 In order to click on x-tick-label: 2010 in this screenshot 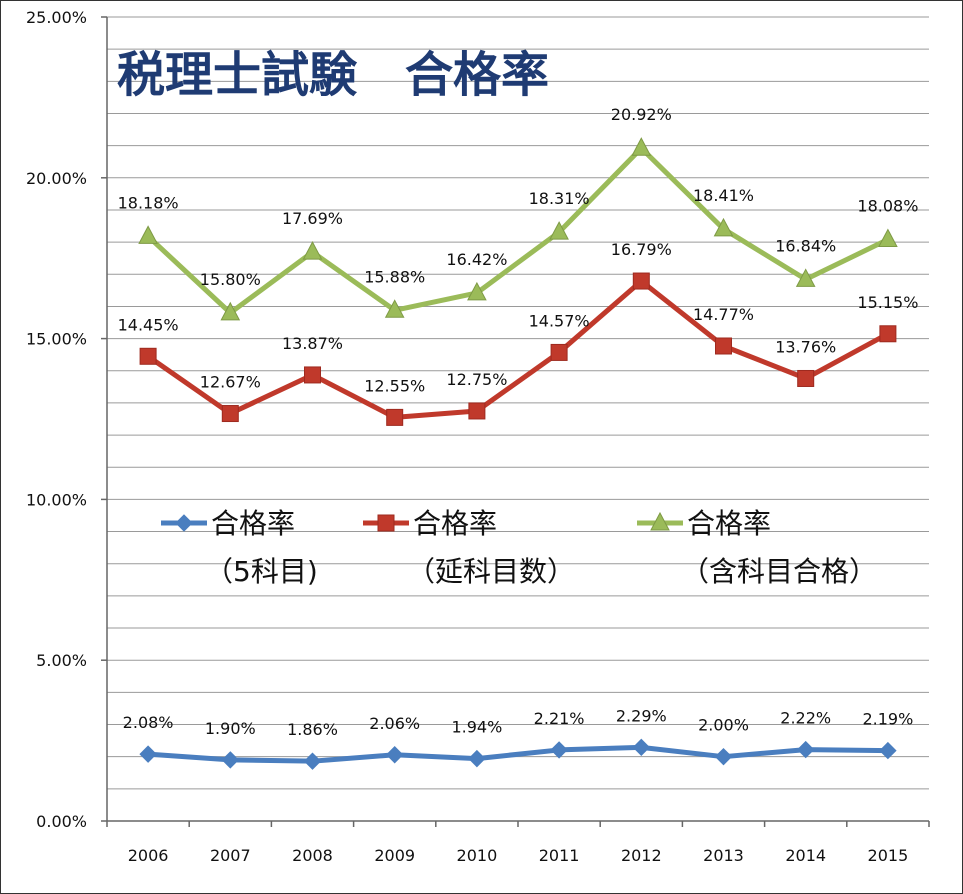, I will do `click(477, 855)`.